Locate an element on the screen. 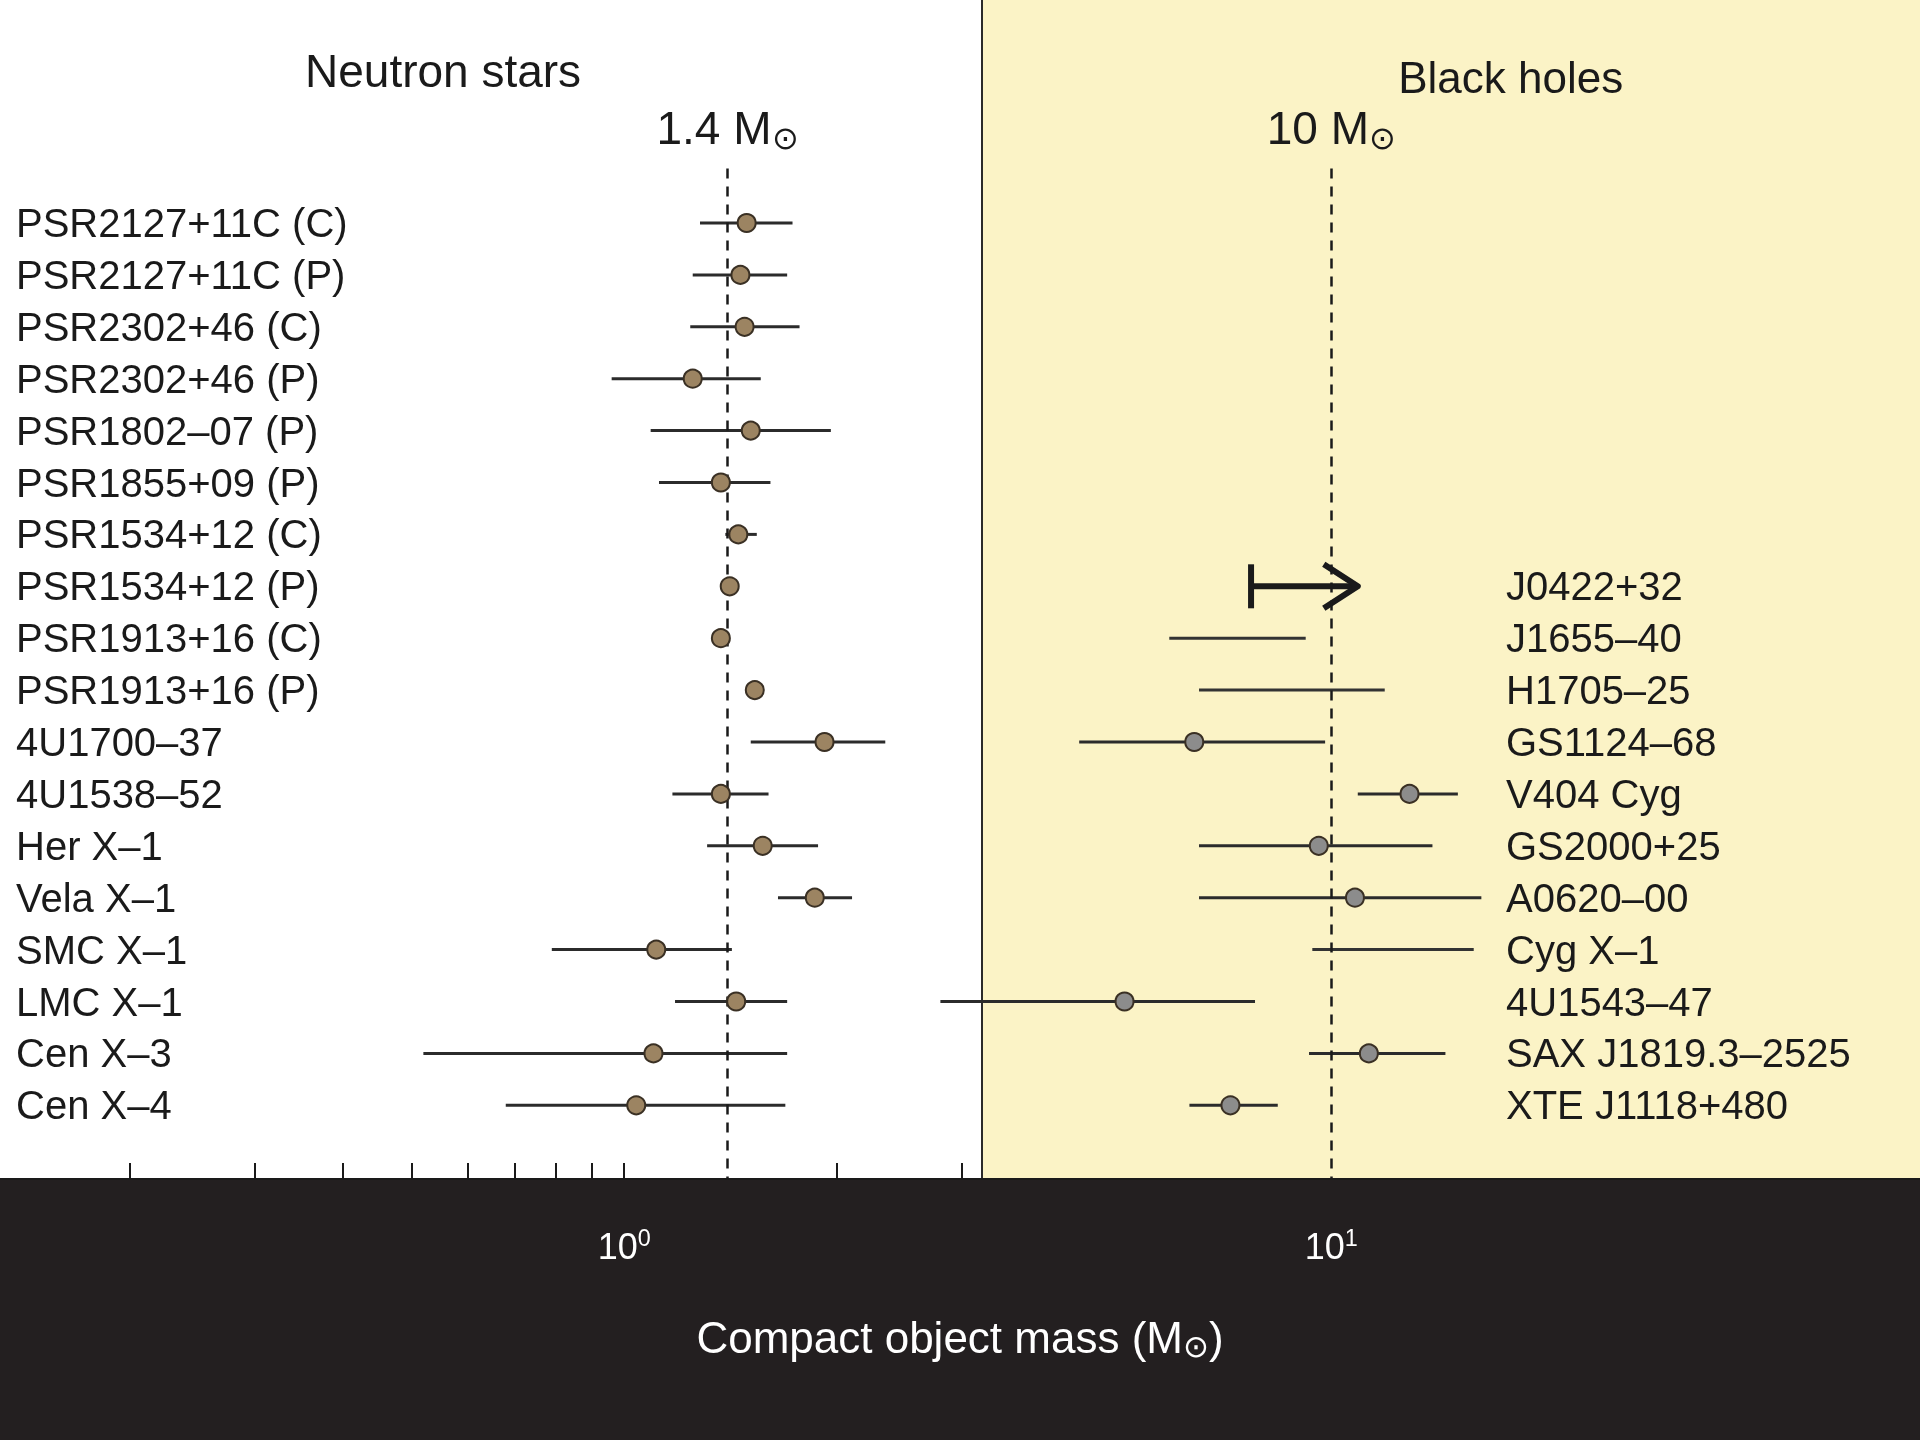 The image size is (1920, 1440). y-tick-label: PSR2302+46 (P) is located at coordinates (168, 378).